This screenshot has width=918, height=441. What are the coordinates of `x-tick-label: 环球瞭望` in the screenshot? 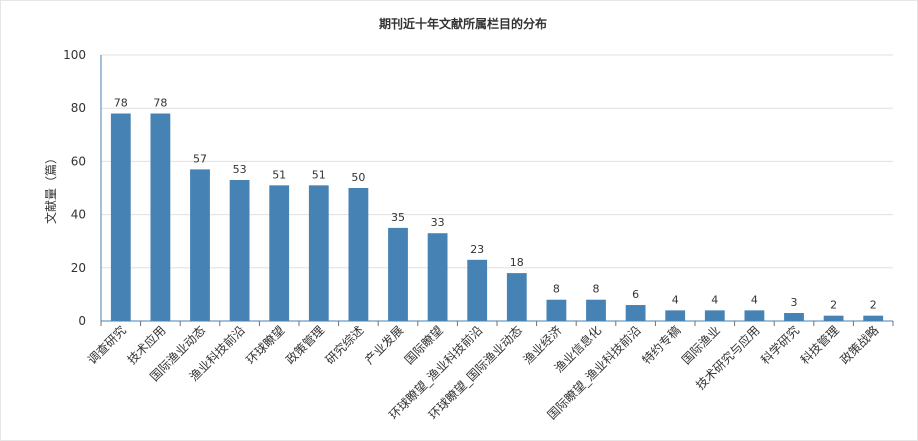 It's located at (265, 345).